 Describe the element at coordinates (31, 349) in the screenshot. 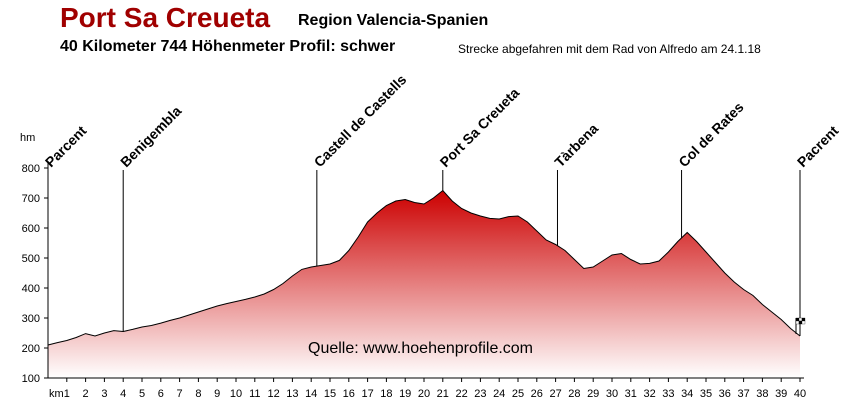

I see `y-tick-label: 200` at that location.